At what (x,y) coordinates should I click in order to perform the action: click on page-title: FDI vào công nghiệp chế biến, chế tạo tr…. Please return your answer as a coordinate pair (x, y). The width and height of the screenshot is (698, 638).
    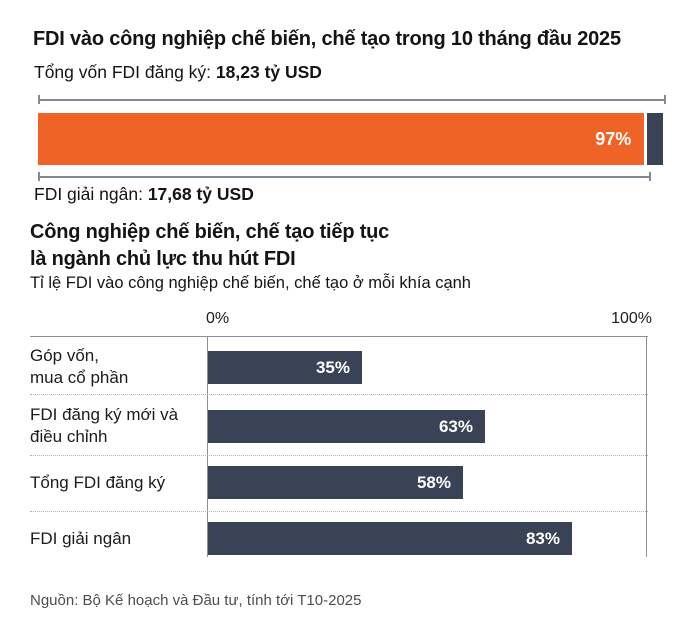
    Looking at the image, I should click on (327, 39).